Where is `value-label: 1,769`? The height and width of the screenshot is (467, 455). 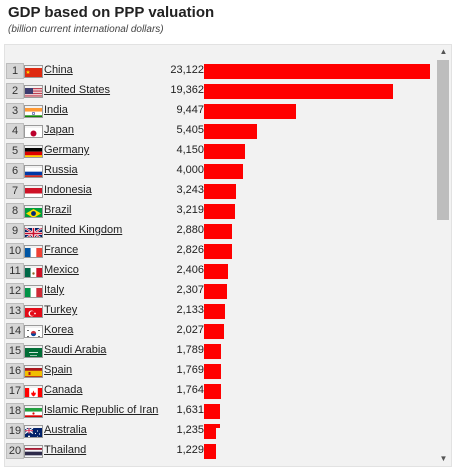
value-label: 1,769 is located at coordinates (190, 370).